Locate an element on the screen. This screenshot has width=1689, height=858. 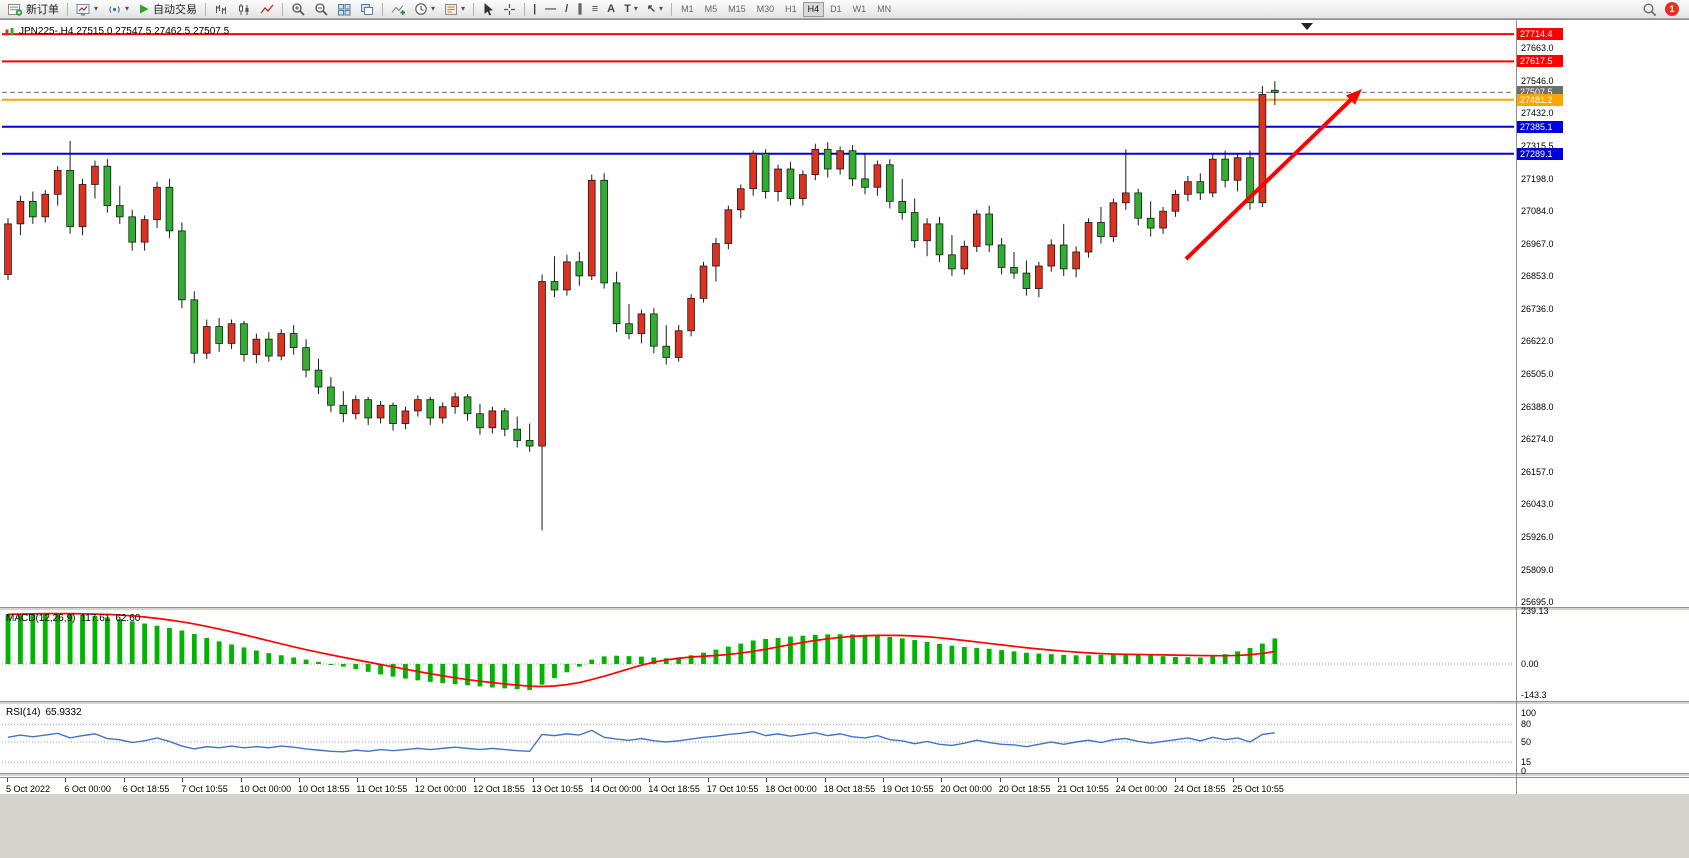
zoom-out-icon is located at coordinates (321, 9).